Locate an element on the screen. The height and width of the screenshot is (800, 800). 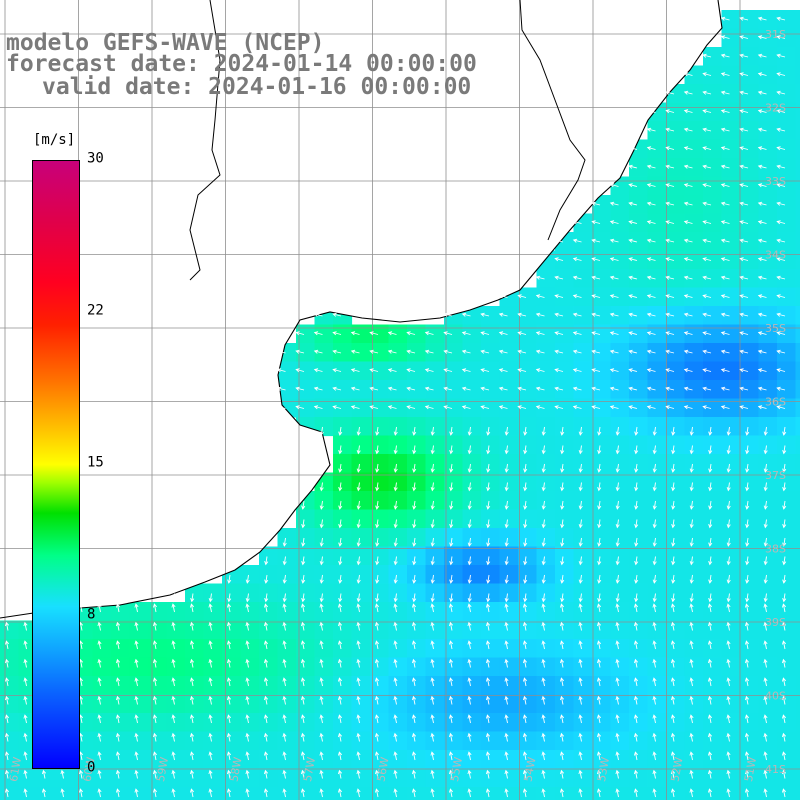
forecast-date: forecast date: 2024-01-14 00:00:00 is located at coordinates (241, 64).